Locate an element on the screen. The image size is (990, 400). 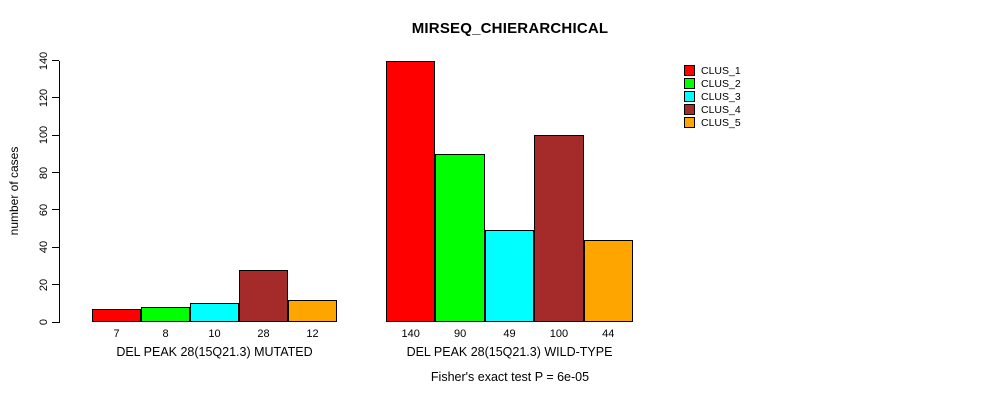
category-label: DEL PEAK 28(15Q21.3) MUTATED is located at coordinates (214, 352).